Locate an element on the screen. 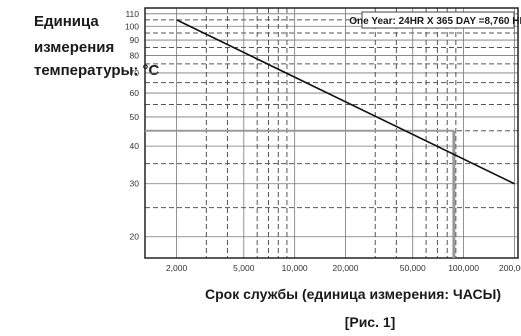 This screenshot has height=336, width=521. y-tick-label: 70 is located at coordinates (135, 73).